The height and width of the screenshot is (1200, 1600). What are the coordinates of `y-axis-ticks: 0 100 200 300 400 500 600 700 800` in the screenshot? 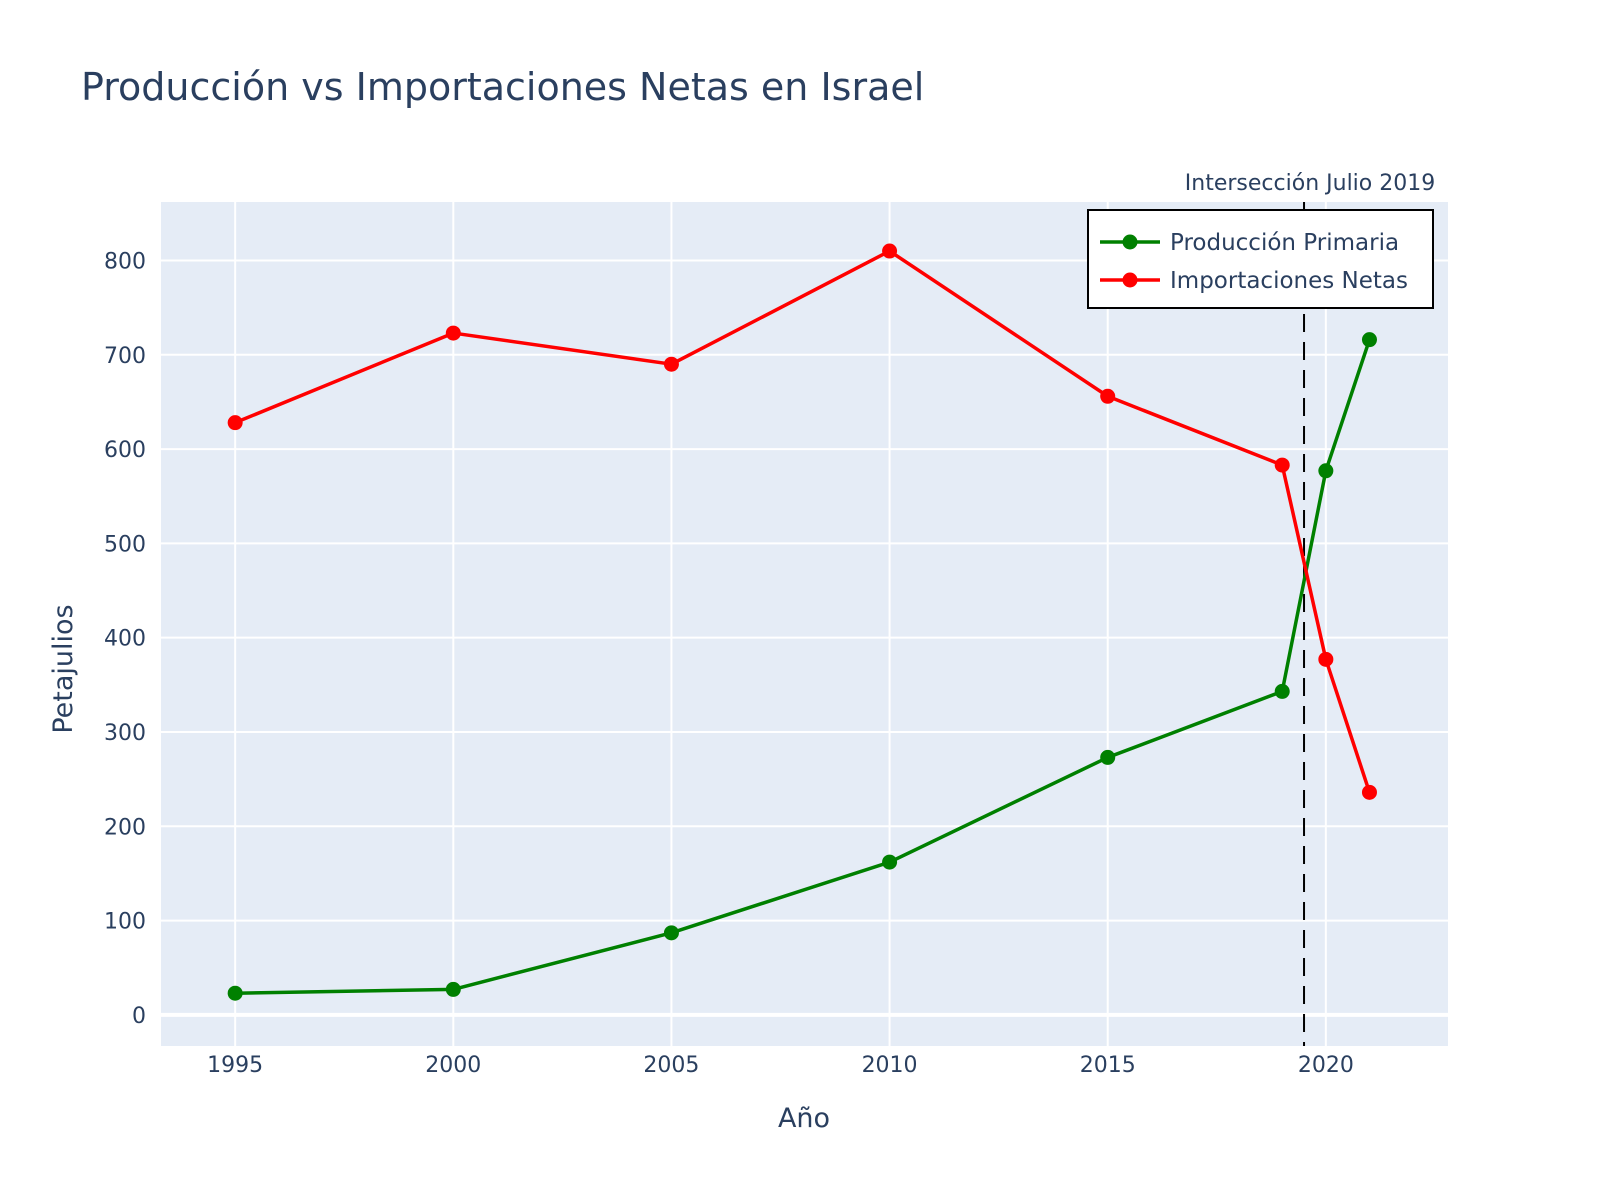 It's located at (125, 638).